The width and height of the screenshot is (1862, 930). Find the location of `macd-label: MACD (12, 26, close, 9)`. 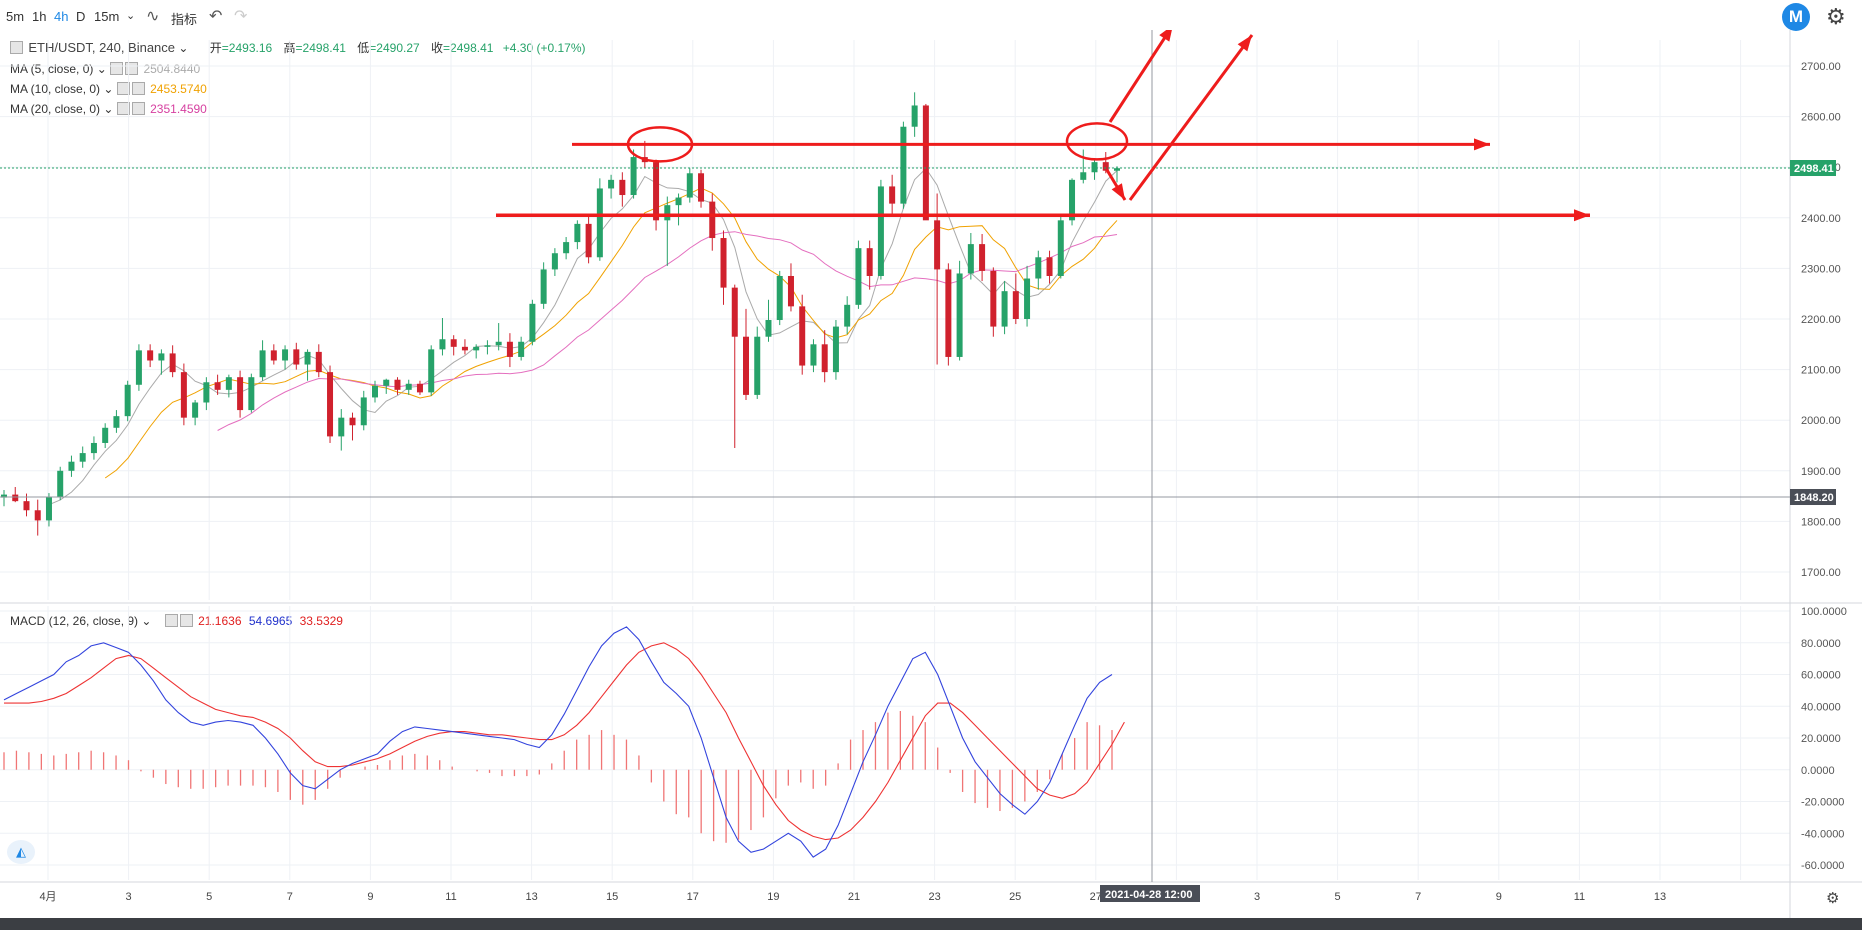

macd-label: MACD (12, 26, close, 9) is located at coordinates (74, 621).